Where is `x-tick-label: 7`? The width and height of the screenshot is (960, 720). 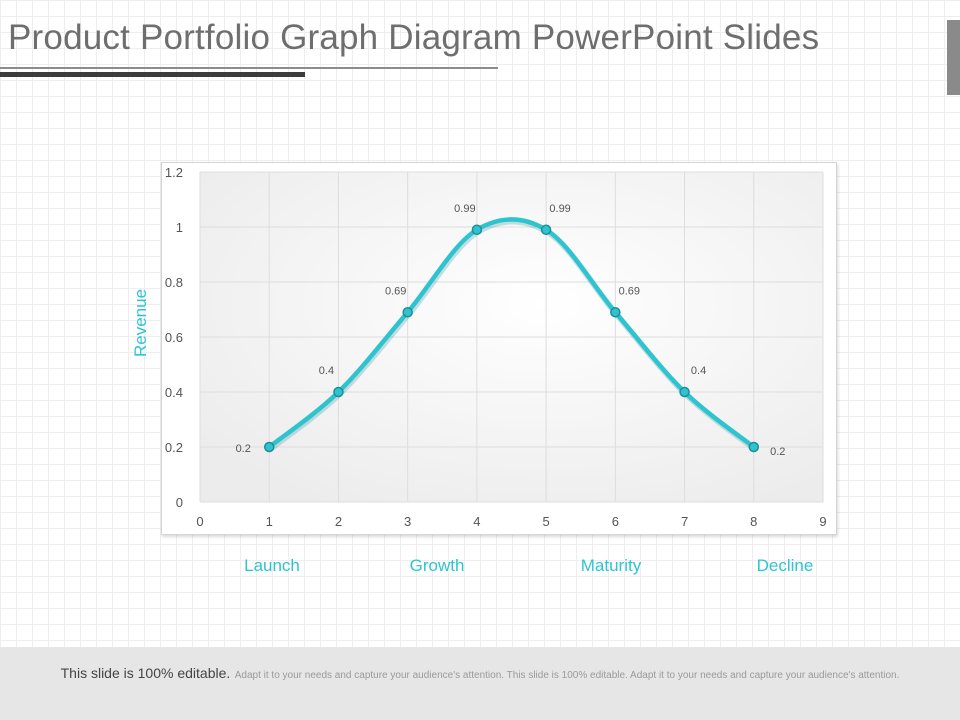
x-tick-label: 7 is located at coordinates (684, 521).